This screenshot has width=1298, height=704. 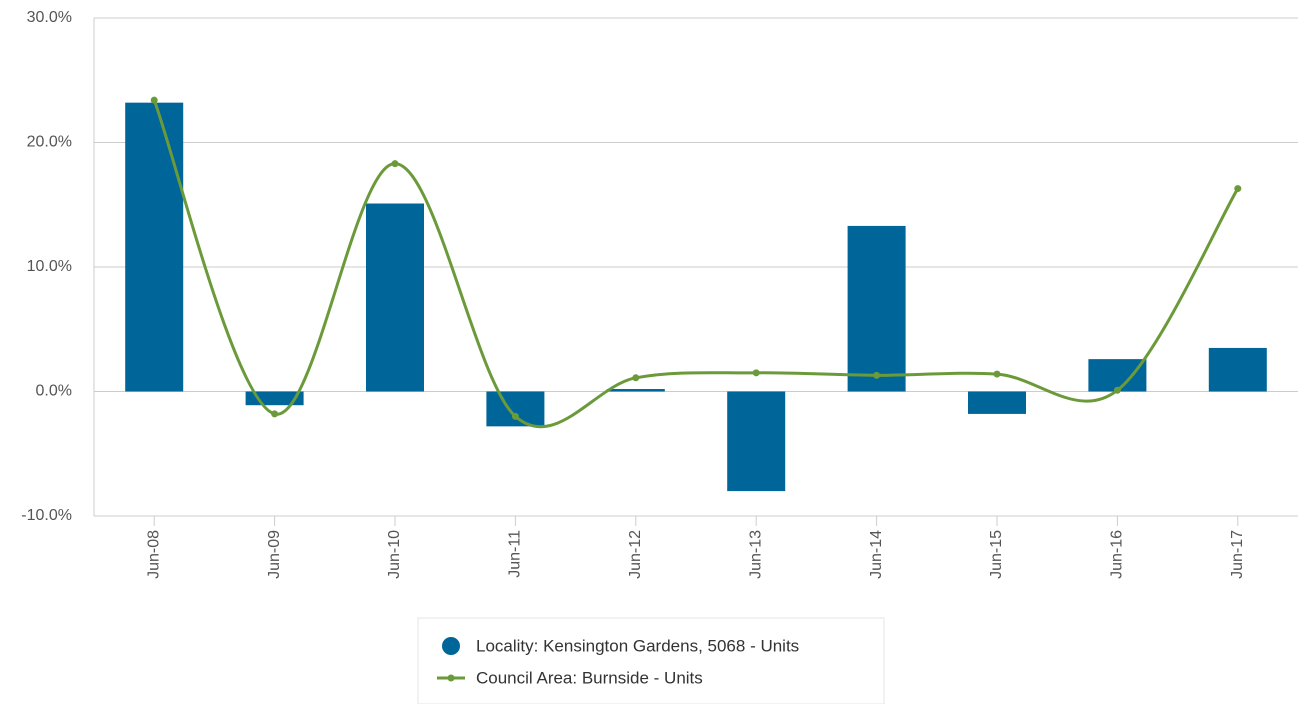 I want to click on x-tick-label: Jun-08, so click(x=153, y=554).